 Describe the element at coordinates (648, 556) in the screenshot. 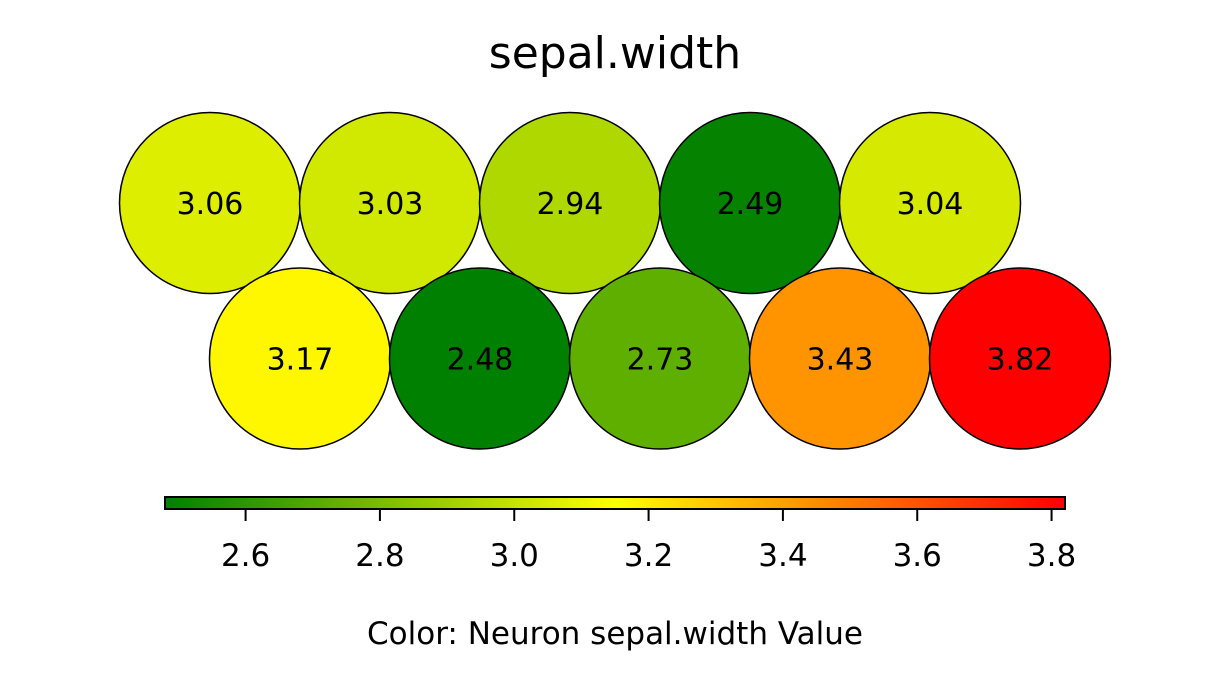

I see `colorbar-tick-label: 3.2` at that location.